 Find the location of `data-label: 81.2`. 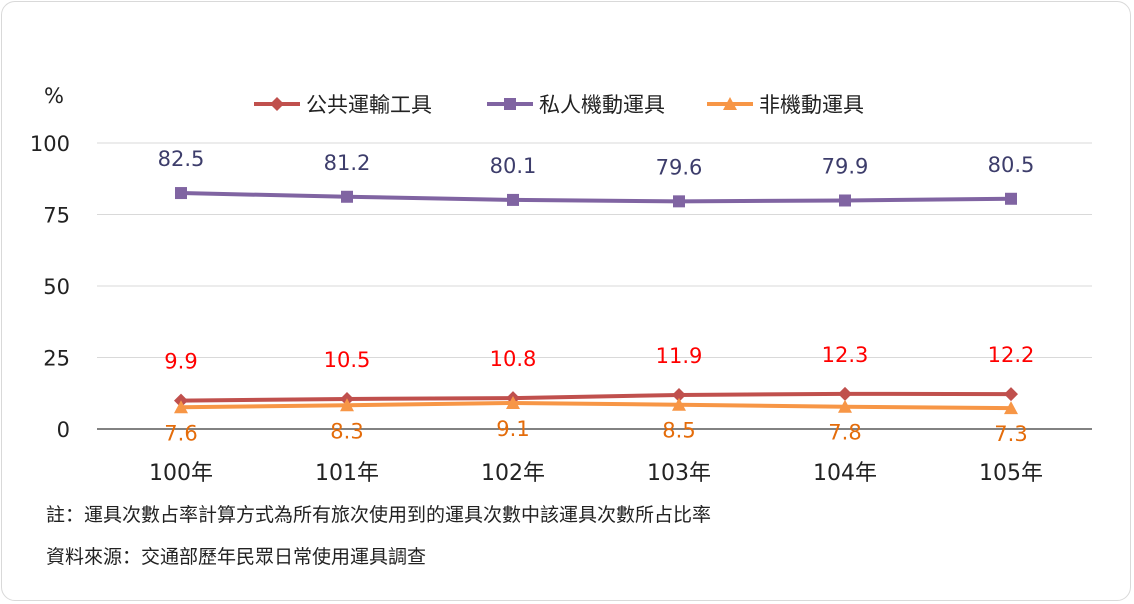

data-label: 81.2 is located at coordinates (347, 163).